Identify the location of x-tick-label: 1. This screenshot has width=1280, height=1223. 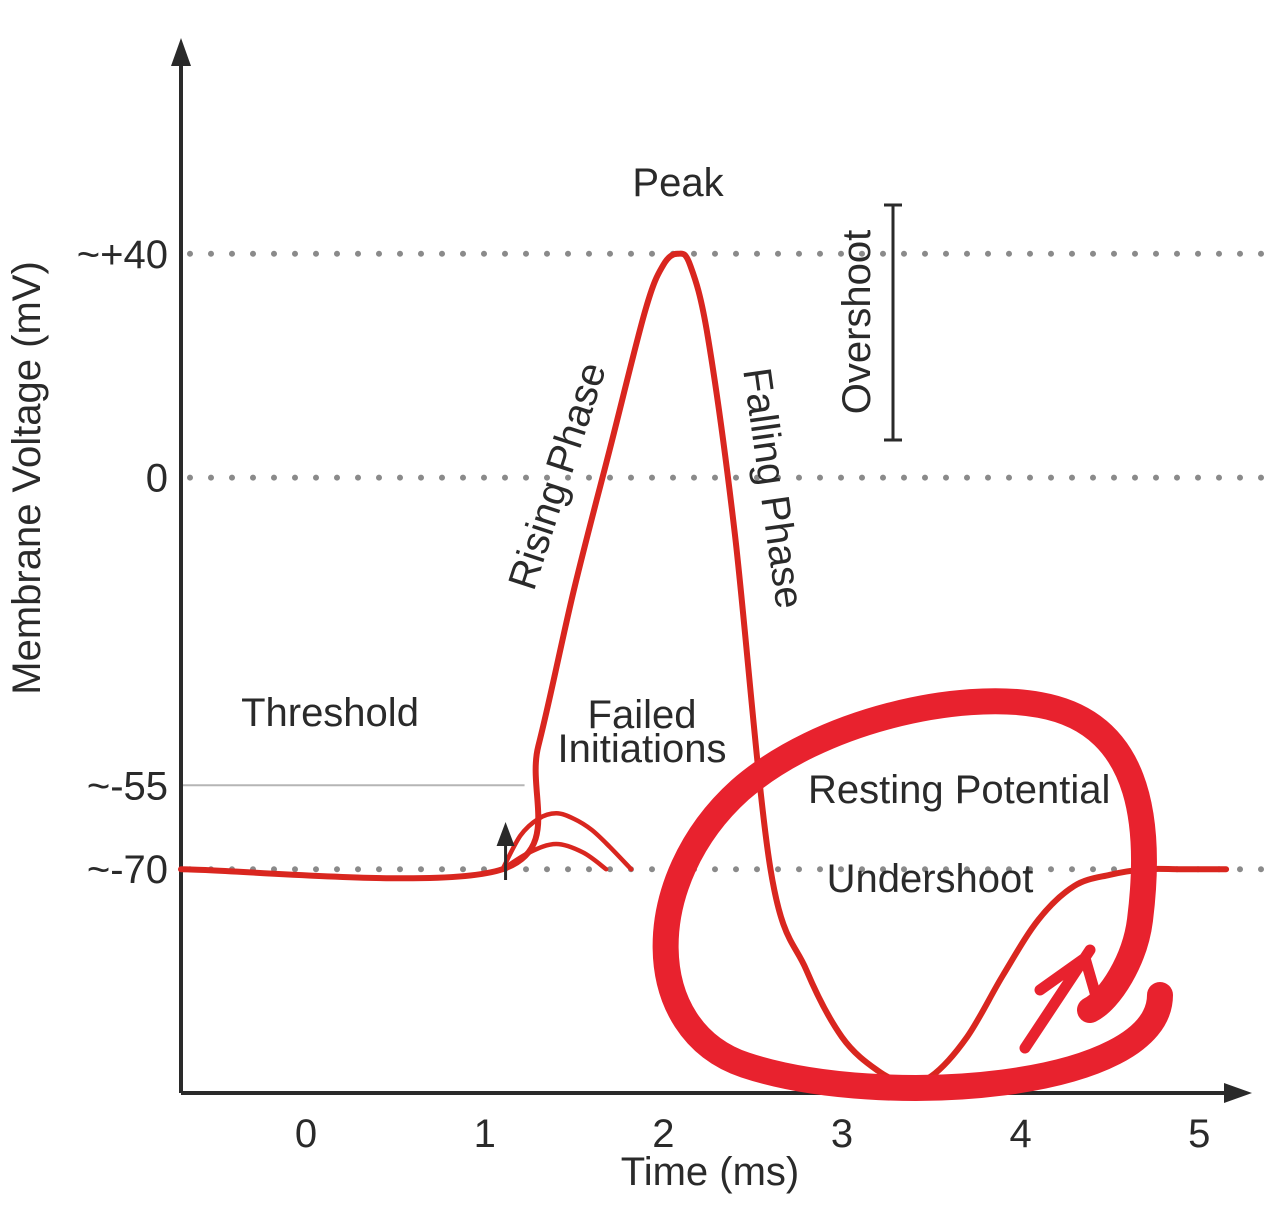
(485, 1134).